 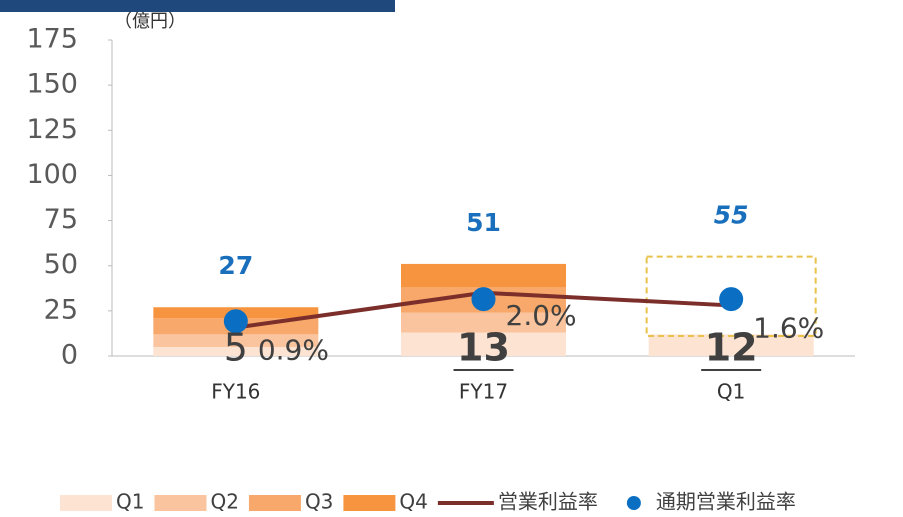 What do you see at coordinates (541, 315) in the screenshot?
I see `rate-label: 2.0%` at bounding box center [541, 315].